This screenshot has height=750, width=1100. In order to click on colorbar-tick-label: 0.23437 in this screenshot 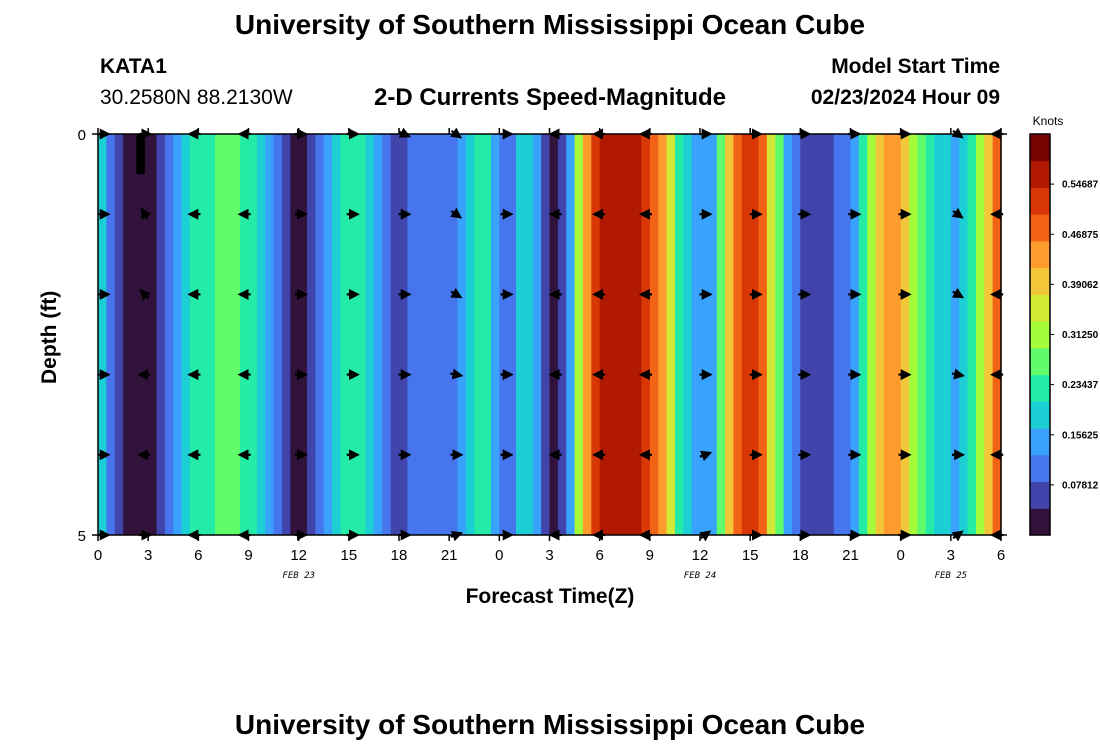, I will do `click(1080, 385)`.